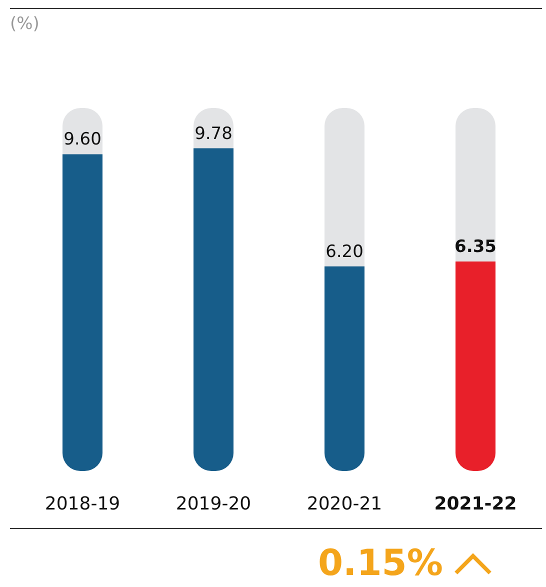 The image size is (546, 587). I want to click on data-label: 6.35, so click(475, 246).